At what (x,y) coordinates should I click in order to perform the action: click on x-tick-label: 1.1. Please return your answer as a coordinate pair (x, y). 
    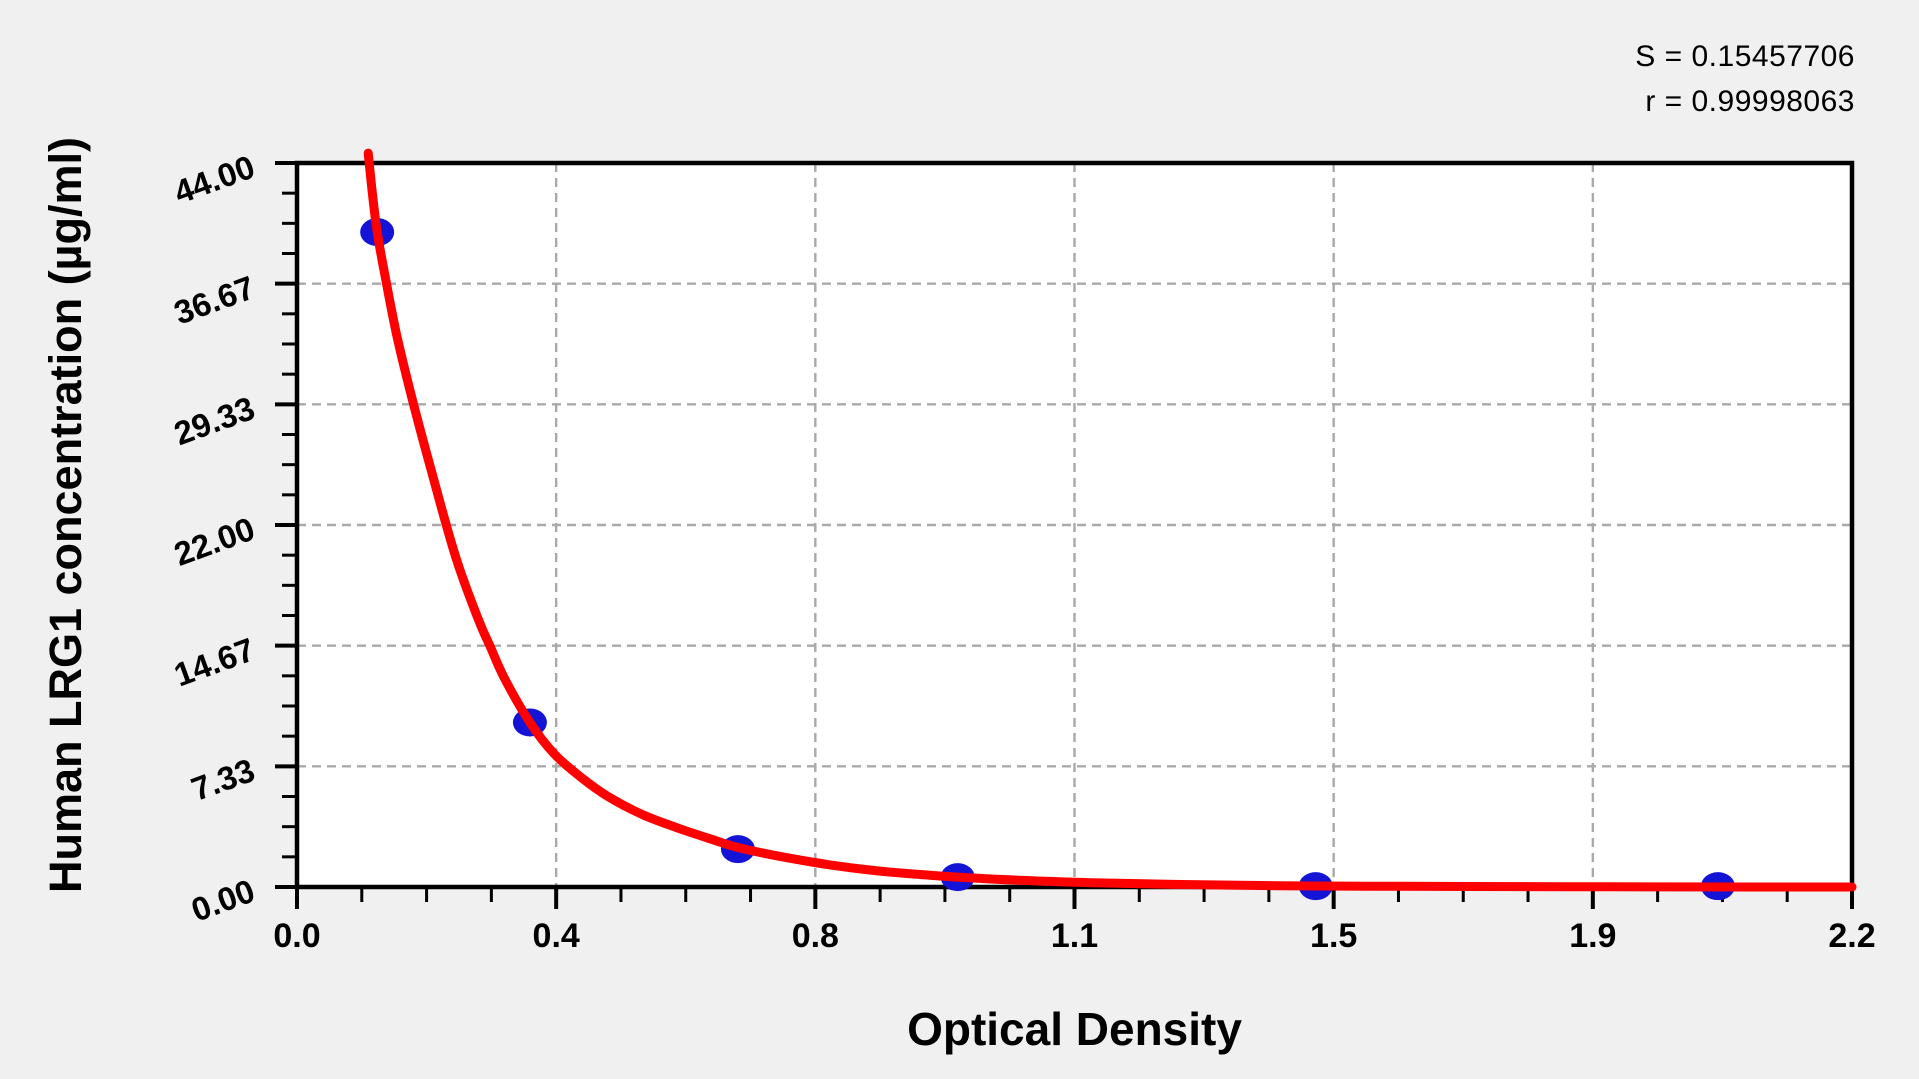
    Looking at the image, I should click on (1074, 936).